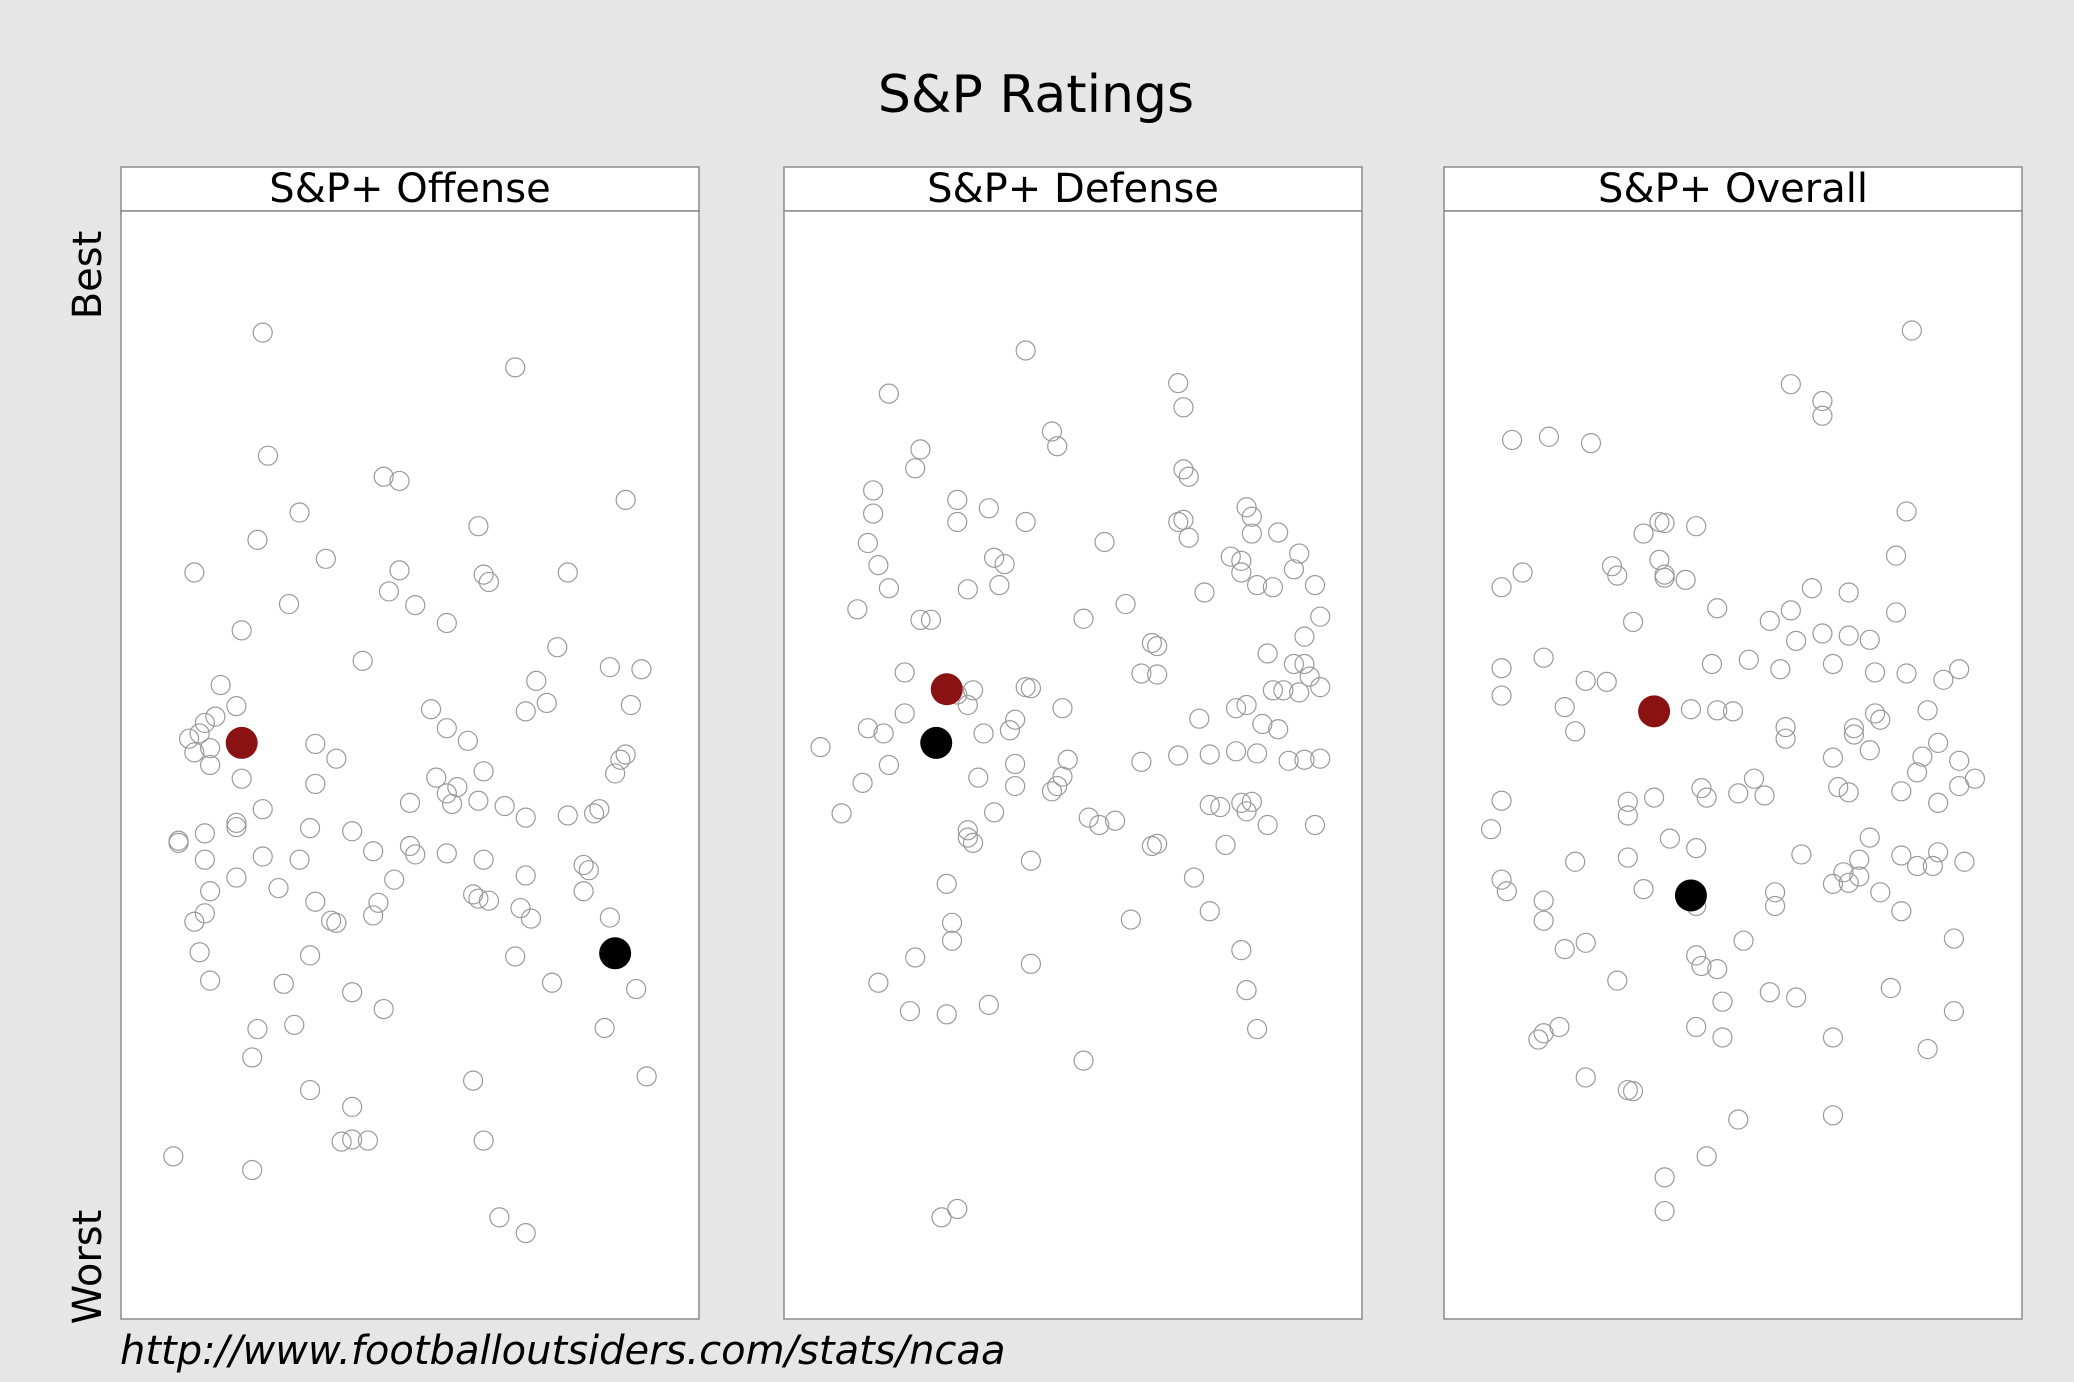 This screenshot has height=1382, width=2074. Describe the element at coordinates (88, 275) in the screenshot. I see `y-axis-top-label: Best` at that location.